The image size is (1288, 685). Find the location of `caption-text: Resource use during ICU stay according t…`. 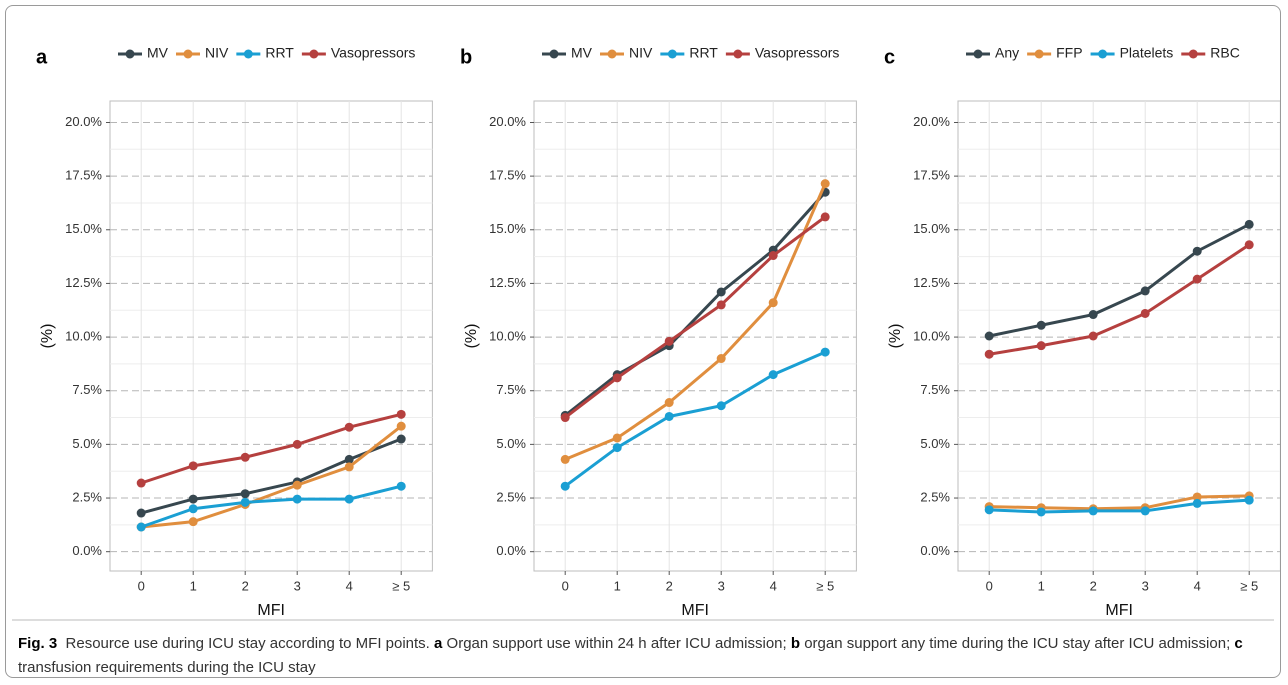

caption-text: Resource use during ICU stay according t… is located at coordinates (250, 643).